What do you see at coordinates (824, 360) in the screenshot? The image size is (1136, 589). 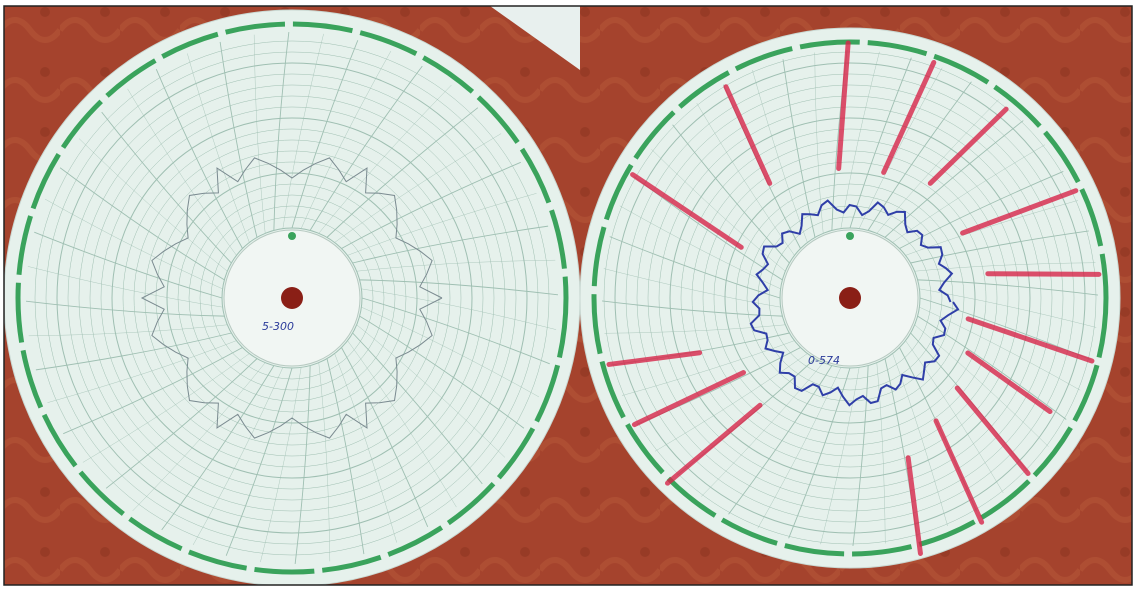 I see `disc-label: 0-574` at bounding box center [824, 360].